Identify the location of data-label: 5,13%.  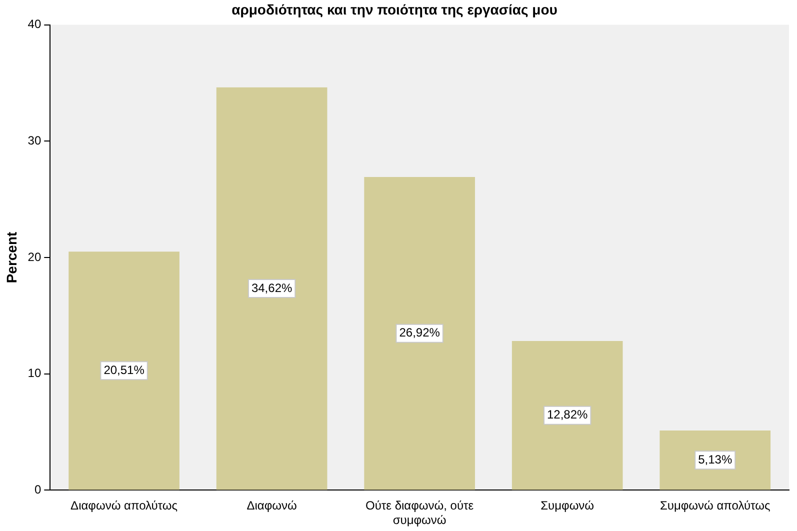
(715, 459).